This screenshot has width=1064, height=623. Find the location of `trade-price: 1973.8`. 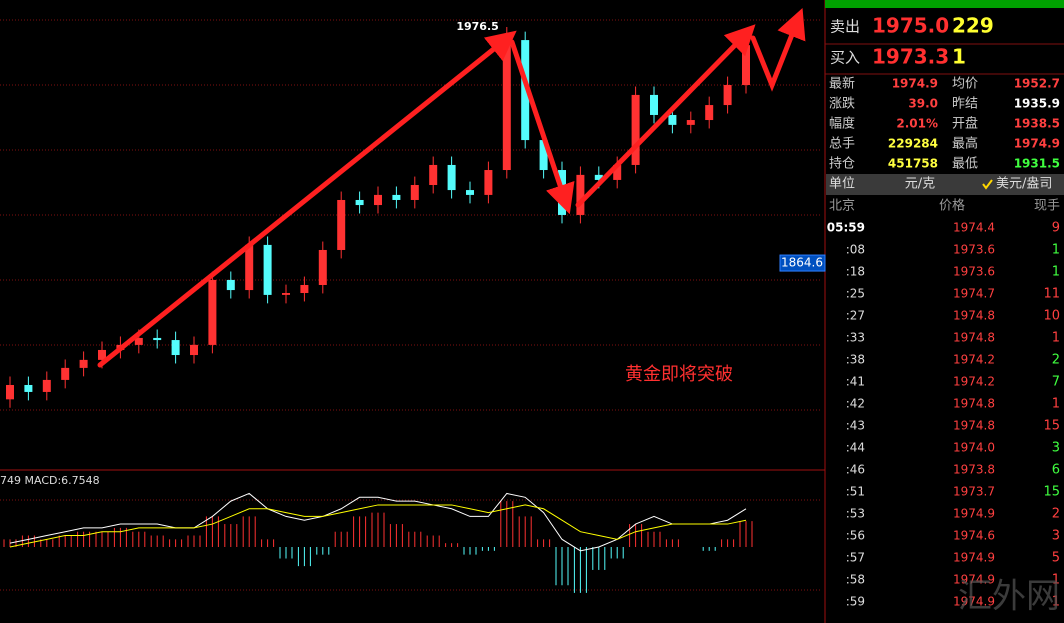

trade-price: 1973.8 is located at coordinates (974, 470).